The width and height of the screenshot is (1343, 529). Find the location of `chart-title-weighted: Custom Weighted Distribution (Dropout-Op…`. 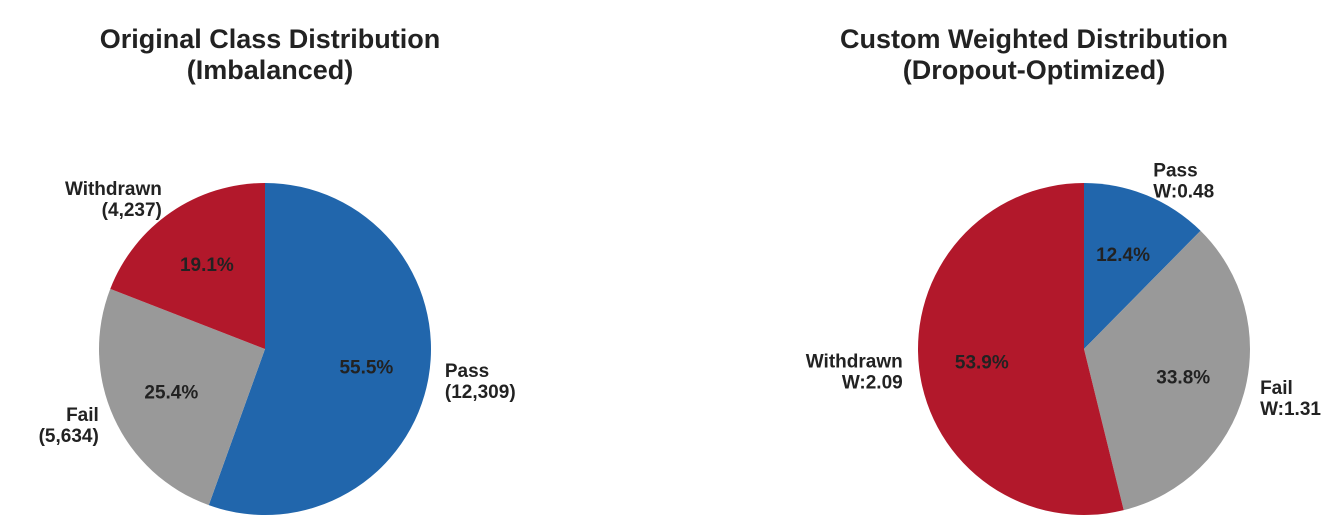

chart-title-weighted: Custom Weighted Distribution (Dropout-Op… is located at coordinates (1034, 55).